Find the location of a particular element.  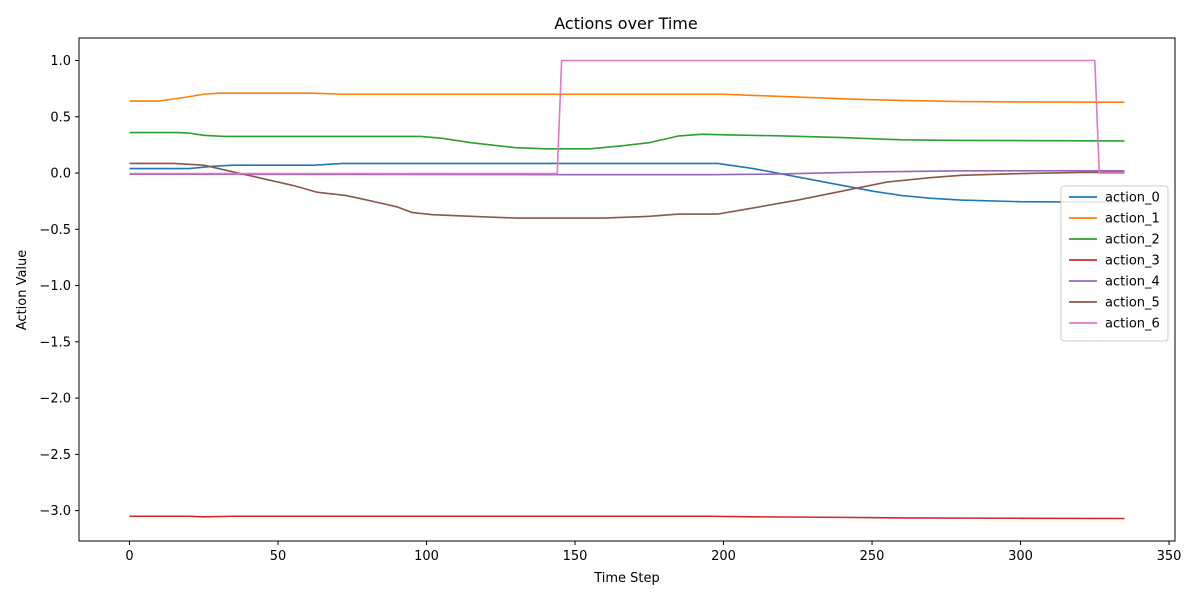

x-tick-label: 200 is located at coordinates (723, 556).